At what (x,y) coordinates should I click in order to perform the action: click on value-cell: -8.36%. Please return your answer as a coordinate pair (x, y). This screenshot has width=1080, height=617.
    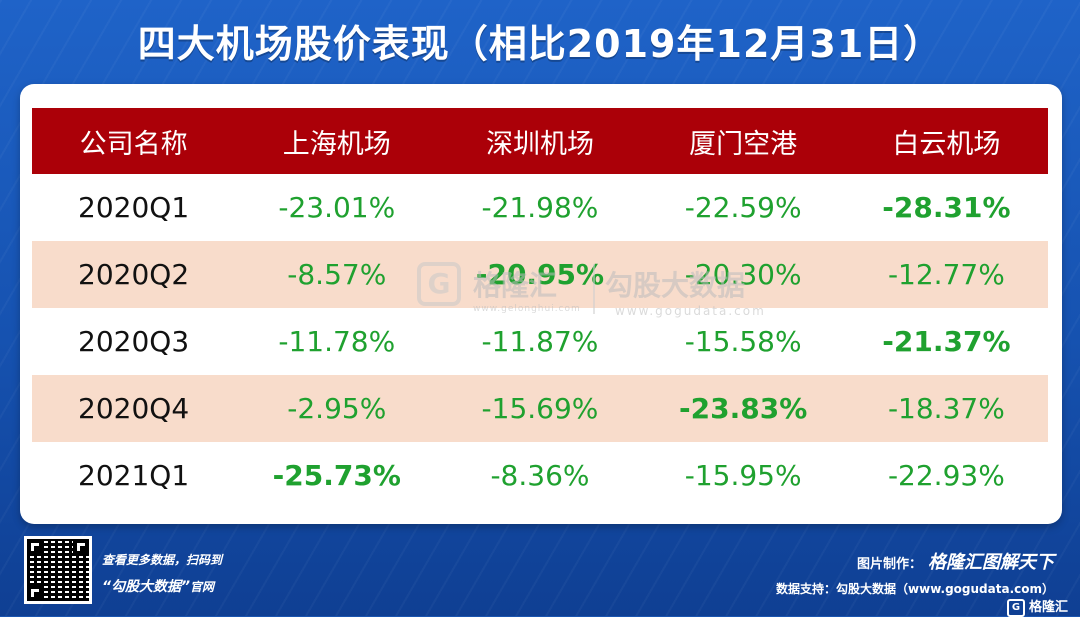
    Looking at the image, I should click on (540, 475).